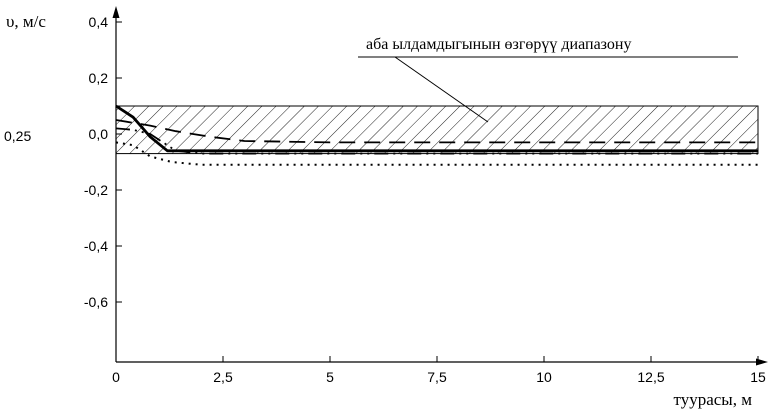 The image size is (768, 412). What do you see at coordinates (26, 21) in the screenshot?
I see `y-axis-title: υ, м/с` at bounding box center [26, 21].